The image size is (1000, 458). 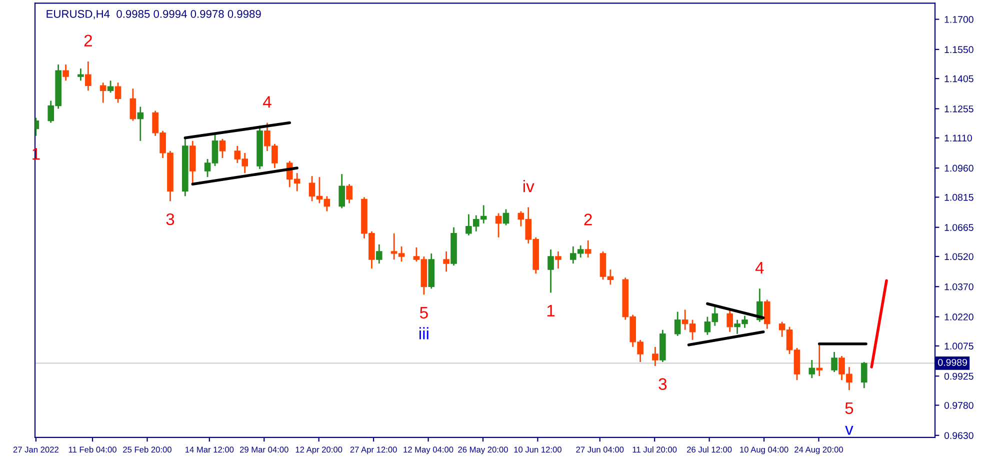 What do you see at coordinates (600, 449) in the screenshot?
I see `x-tick-label: 27 Jun 04:00` at bounding box center [600, 449].